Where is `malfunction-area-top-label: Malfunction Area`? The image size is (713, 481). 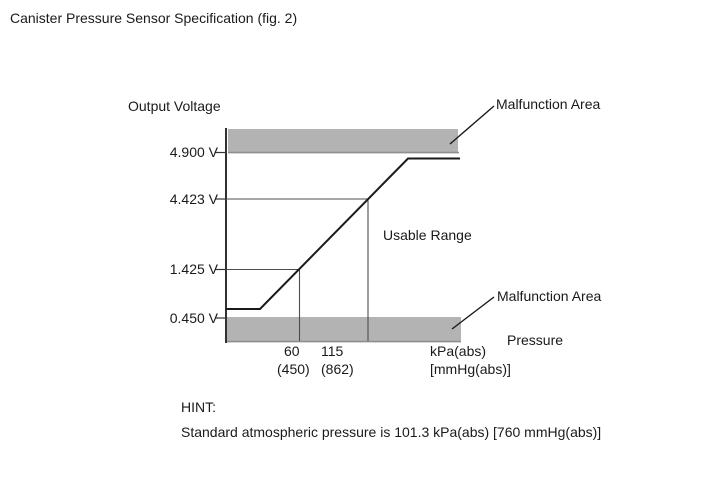
malfunction-area-top-label: Malfunction Area is located at coordinates (548, 104).